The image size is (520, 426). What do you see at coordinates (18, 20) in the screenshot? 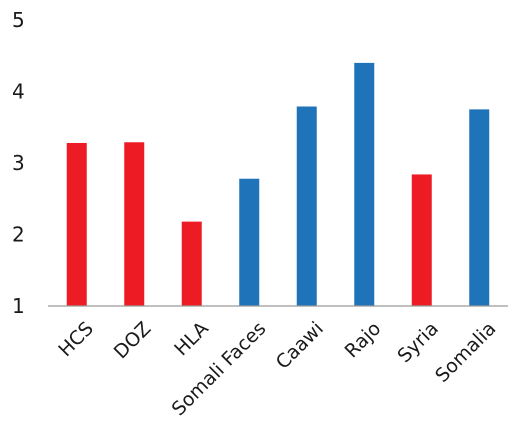
I see `y-tick-label: 5` at bounding box center [18, 20].